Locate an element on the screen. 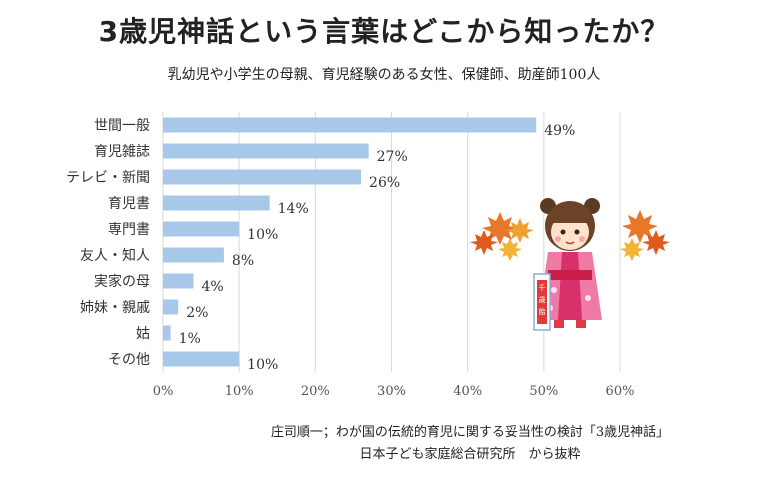  svg-text: 歳 is located at coordinates (542, 299).